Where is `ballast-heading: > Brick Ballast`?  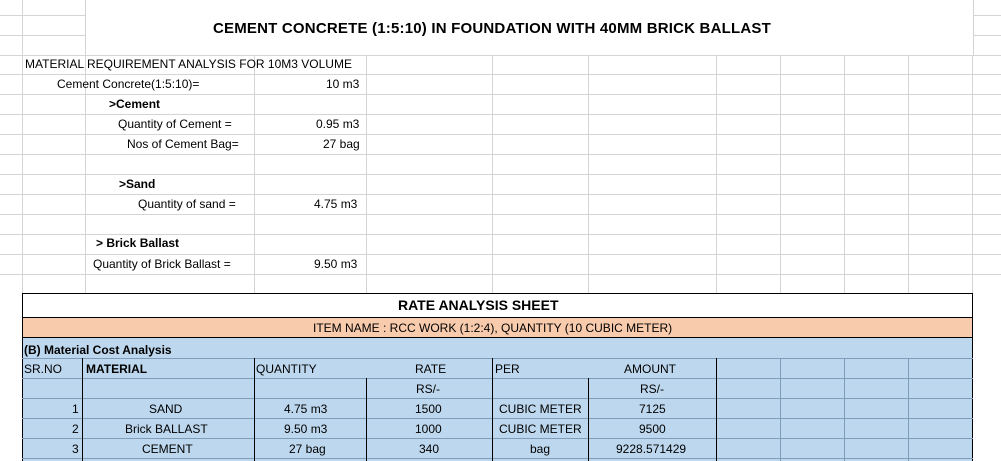
ballast-heading: > Brick Ballast is located at coordinates (138, 243).